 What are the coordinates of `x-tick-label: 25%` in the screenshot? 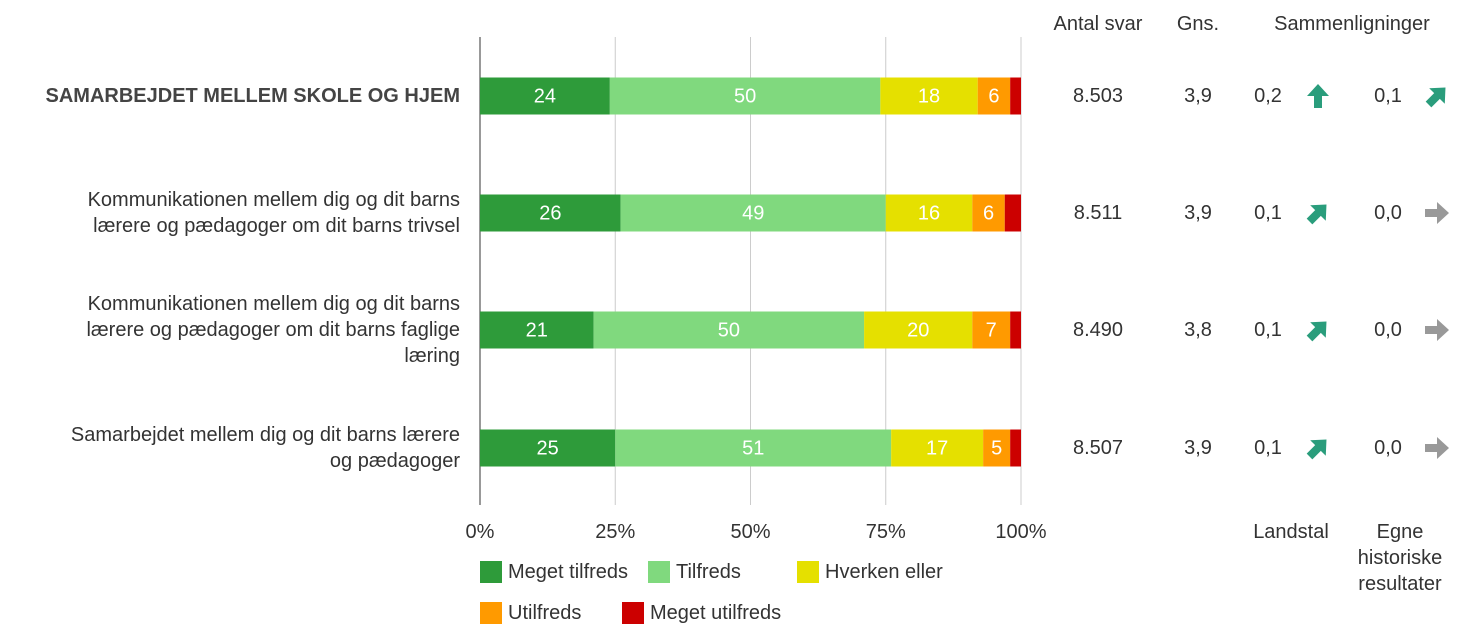 It's located at (615, 532).